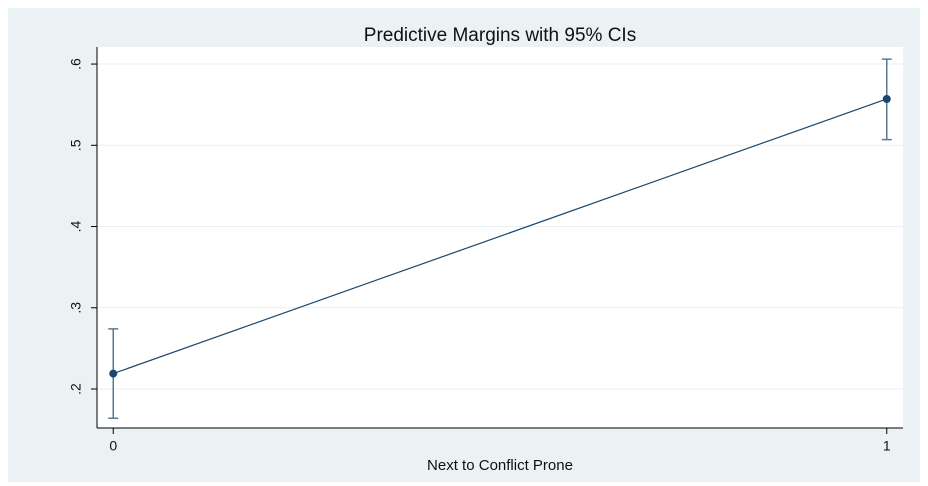 The width and height of the screenshot is (928, 486). What do you see at coordinates (500, 465) in the screenshot?
I see `x-axis-label: Next to Conflict Prone` at bounding box center [500, 465].